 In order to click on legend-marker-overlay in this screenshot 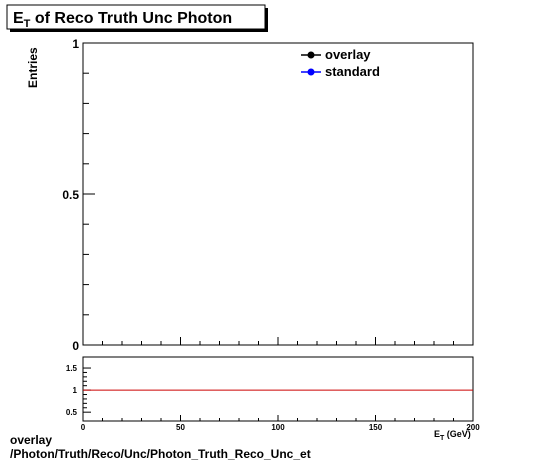, I will do `click(311, 55)`.